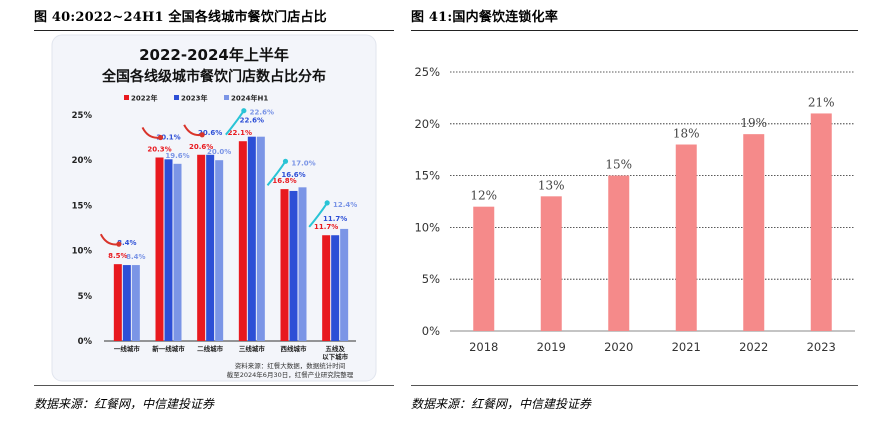 The image size is (891, 421). Describe the element at coordinates (501, 404) in the screenshot. I see `right-source-note: 数据来源：红餐网，中信建投证券` at that location.